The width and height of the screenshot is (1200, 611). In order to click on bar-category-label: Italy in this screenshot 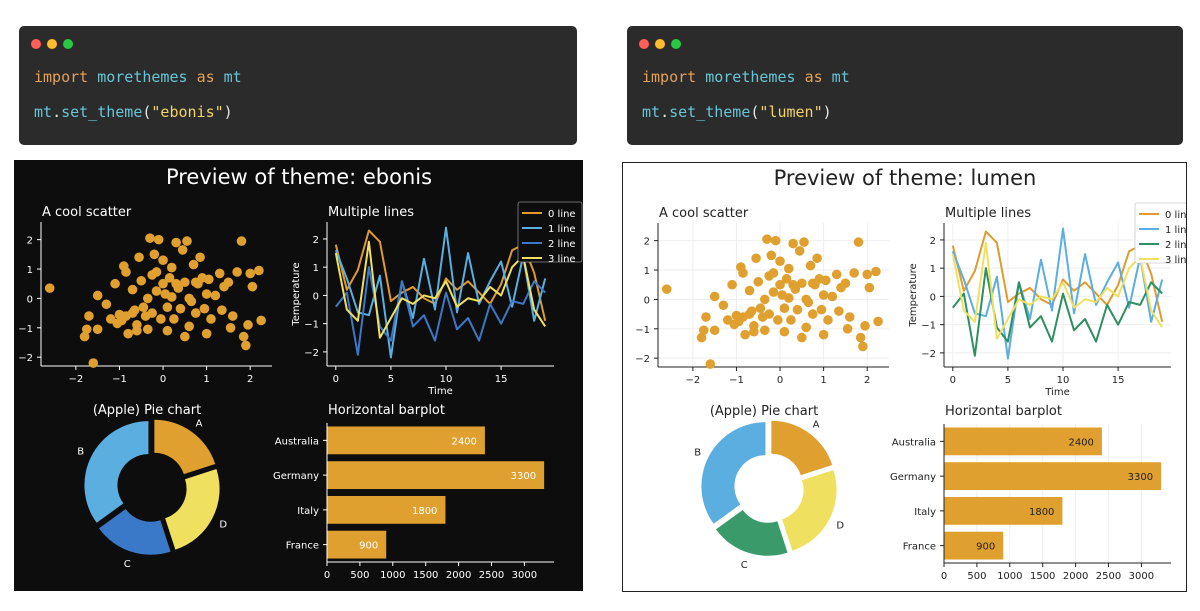, I will do `click(925, 512)`.